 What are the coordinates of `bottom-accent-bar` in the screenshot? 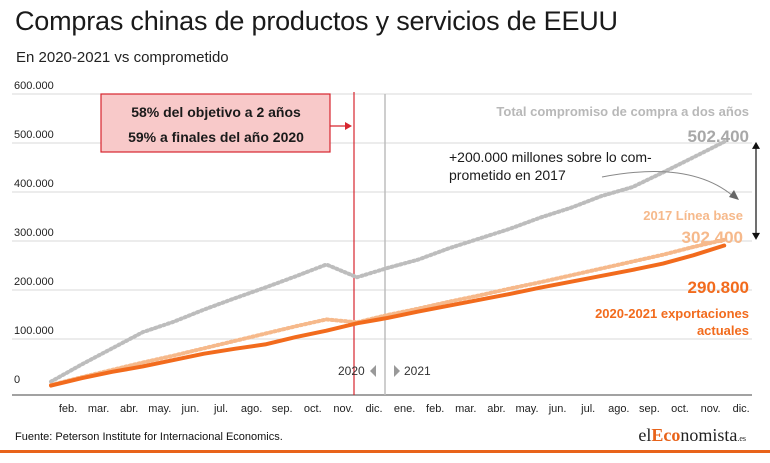 It's located at (385, 451).